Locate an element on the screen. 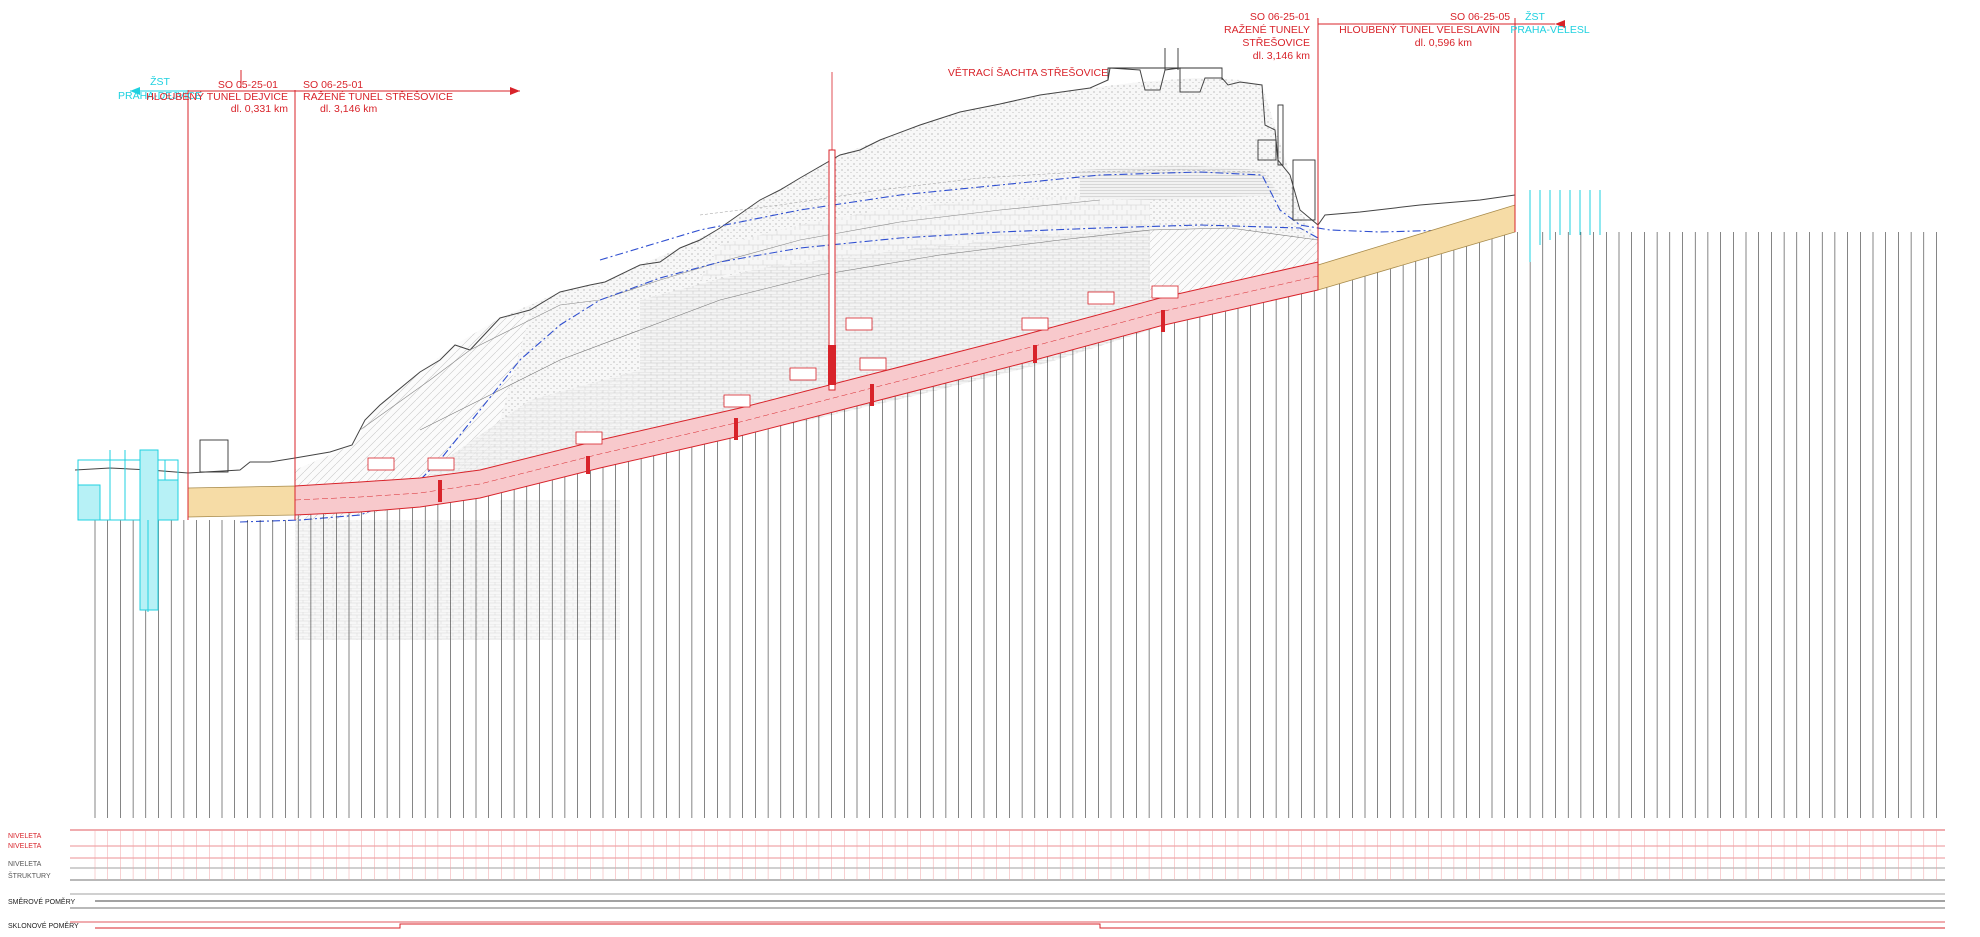  west-station-label: ŽST is located at coordinates (160, 81).